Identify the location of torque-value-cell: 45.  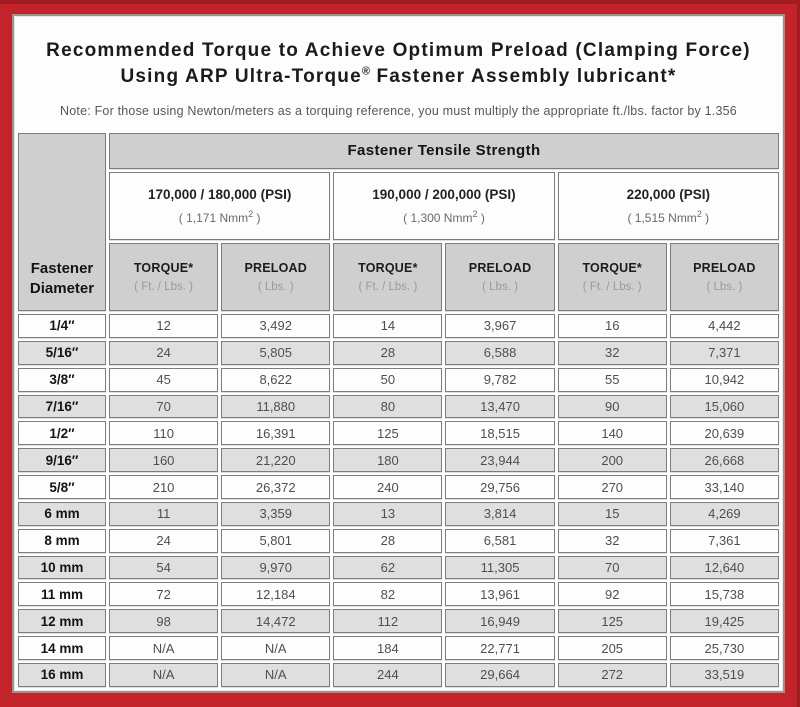
(164, 379).